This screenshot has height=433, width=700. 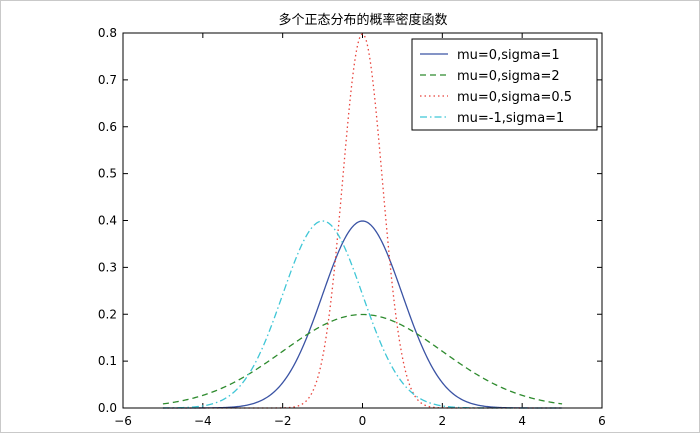 What do you see at coordinates (107, 80) in the screenshot?
I see `y-tick-label: 0.7` at bounding box center [107, 80].